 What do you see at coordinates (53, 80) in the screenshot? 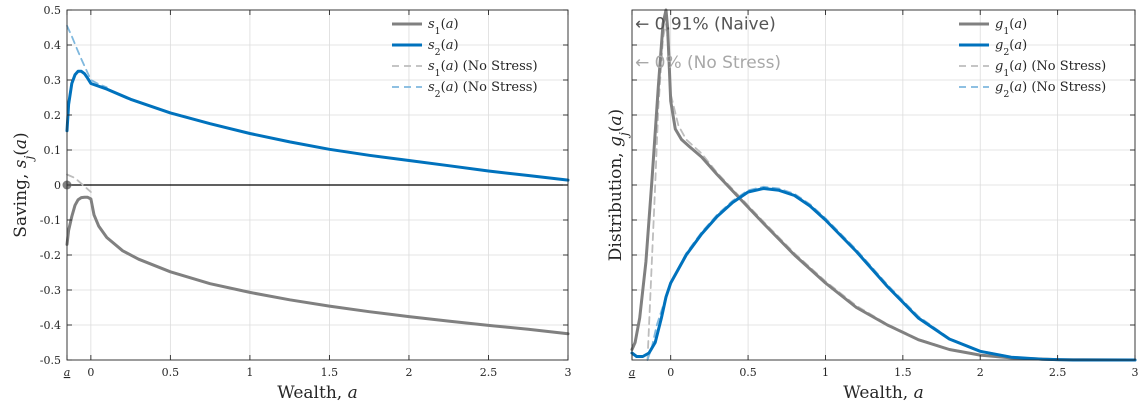
I see `y-tick-label: 0.3` at bounding box center [53, 80].